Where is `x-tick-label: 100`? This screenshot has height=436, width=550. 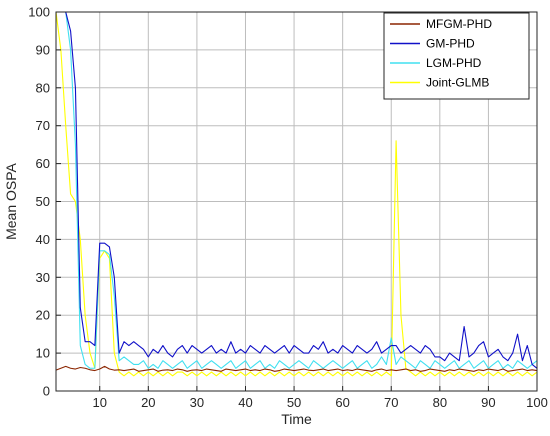
x-tick-label: 100 is located at coordinates (537, 402).